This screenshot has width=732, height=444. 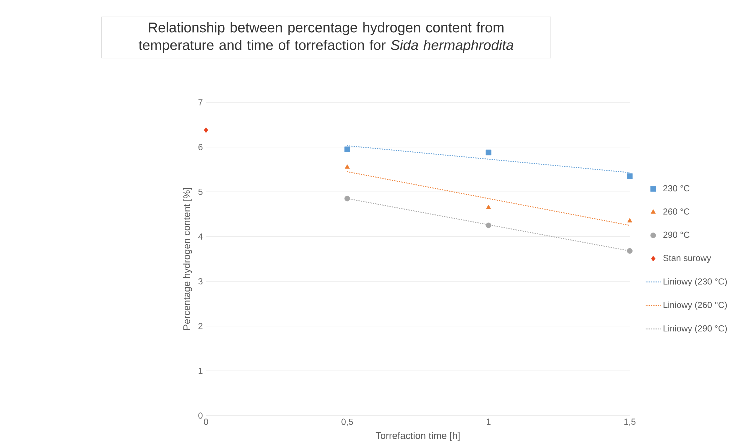 What do you see at coordinates (688, 259) in the screenshot?
I see `legend-label: Stan surowy` at bounding box center [688, 259].